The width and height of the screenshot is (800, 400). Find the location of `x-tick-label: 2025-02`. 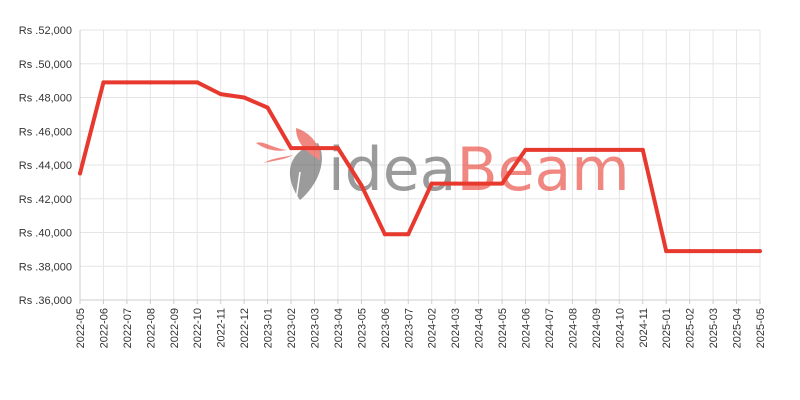

x-tick-label: 2025-02 is located at coordinates (691, 328).